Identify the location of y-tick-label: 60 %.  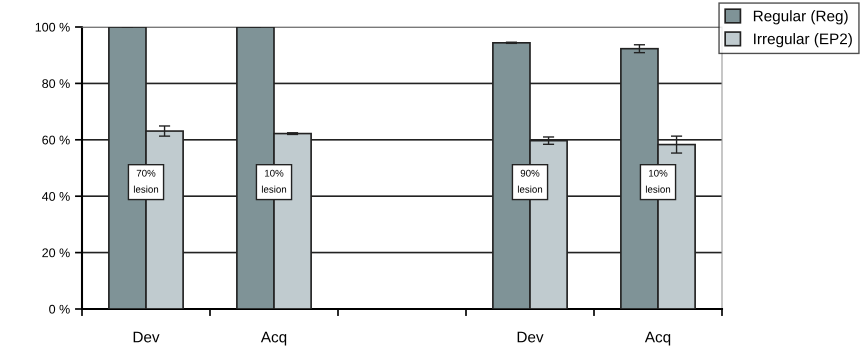
(56, 140).